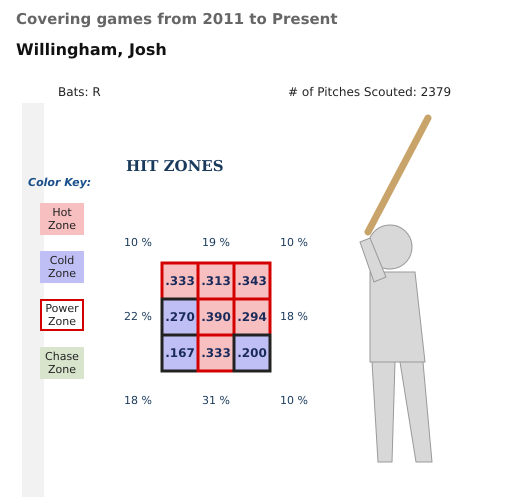 This screenshot has width=506, height=497. What do you see at coordinates (138, 316) in the screenshot?
I see `text: 22 %` at bounding box center [138, 316].